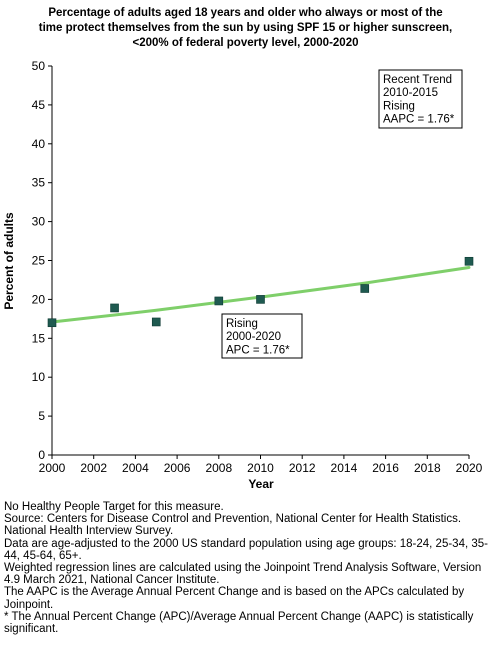  What do you see at coordinates (302, 468) in the screenshot?
I see `x-tick-label: 2012` at bounding box center [302, 468].